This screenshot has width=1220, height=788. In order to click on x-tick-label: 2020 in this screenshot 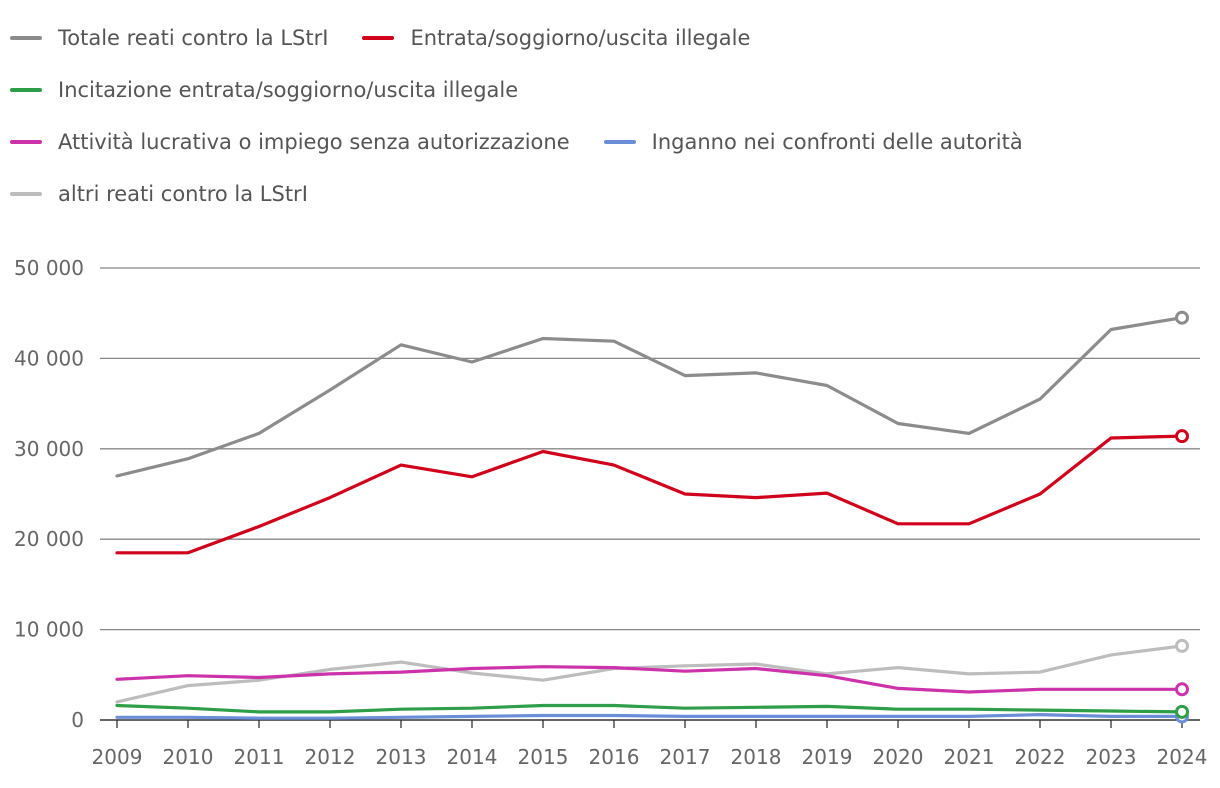, I will do `click(898, 757)`.